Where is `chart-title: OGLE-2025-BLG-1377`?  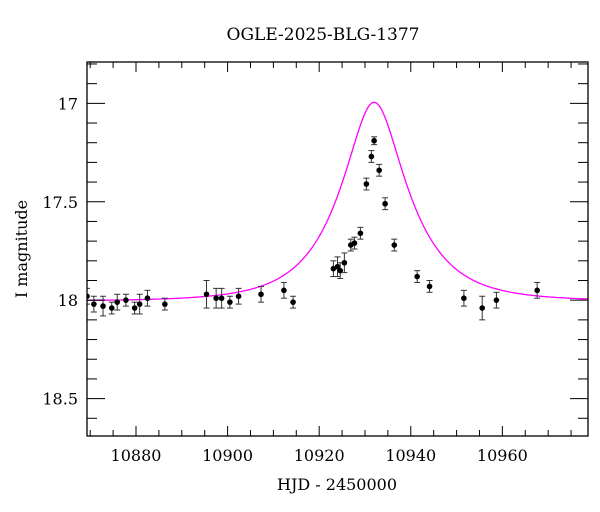 chart-title: OGLE-2025-BLG-1377 is located at coordinates (323, 35).